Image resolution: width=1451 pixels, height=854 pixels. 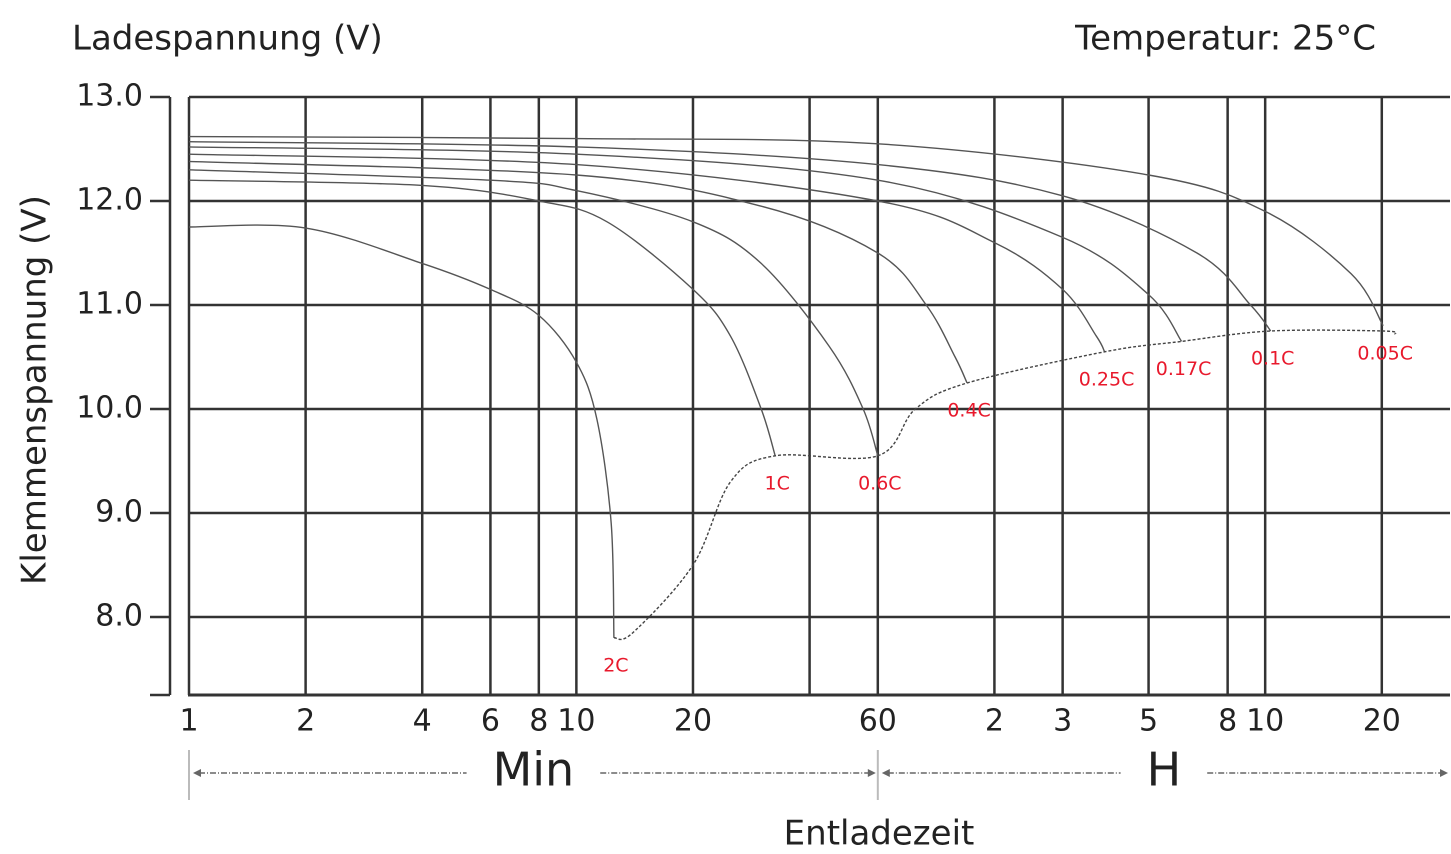 What do you see at coordinates (188, 721) in the screenshot?
I see `x-tick-label: 1` at bounding box center [188, 721].